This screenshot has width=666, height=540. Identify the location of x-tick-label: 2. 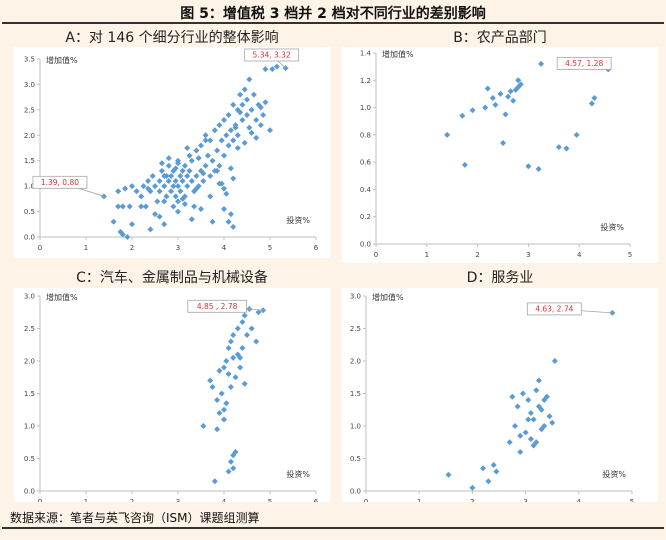
(132, 248).